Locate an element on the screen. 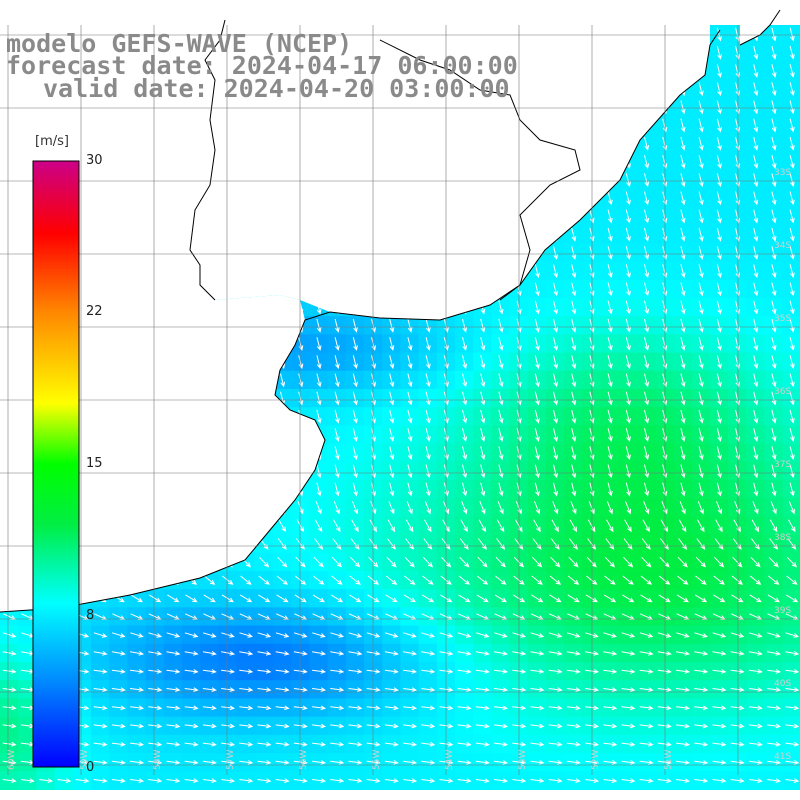 The height and width of the screenshot is (800, 800). lon-label: 56W is located at coordinates (304, 760).